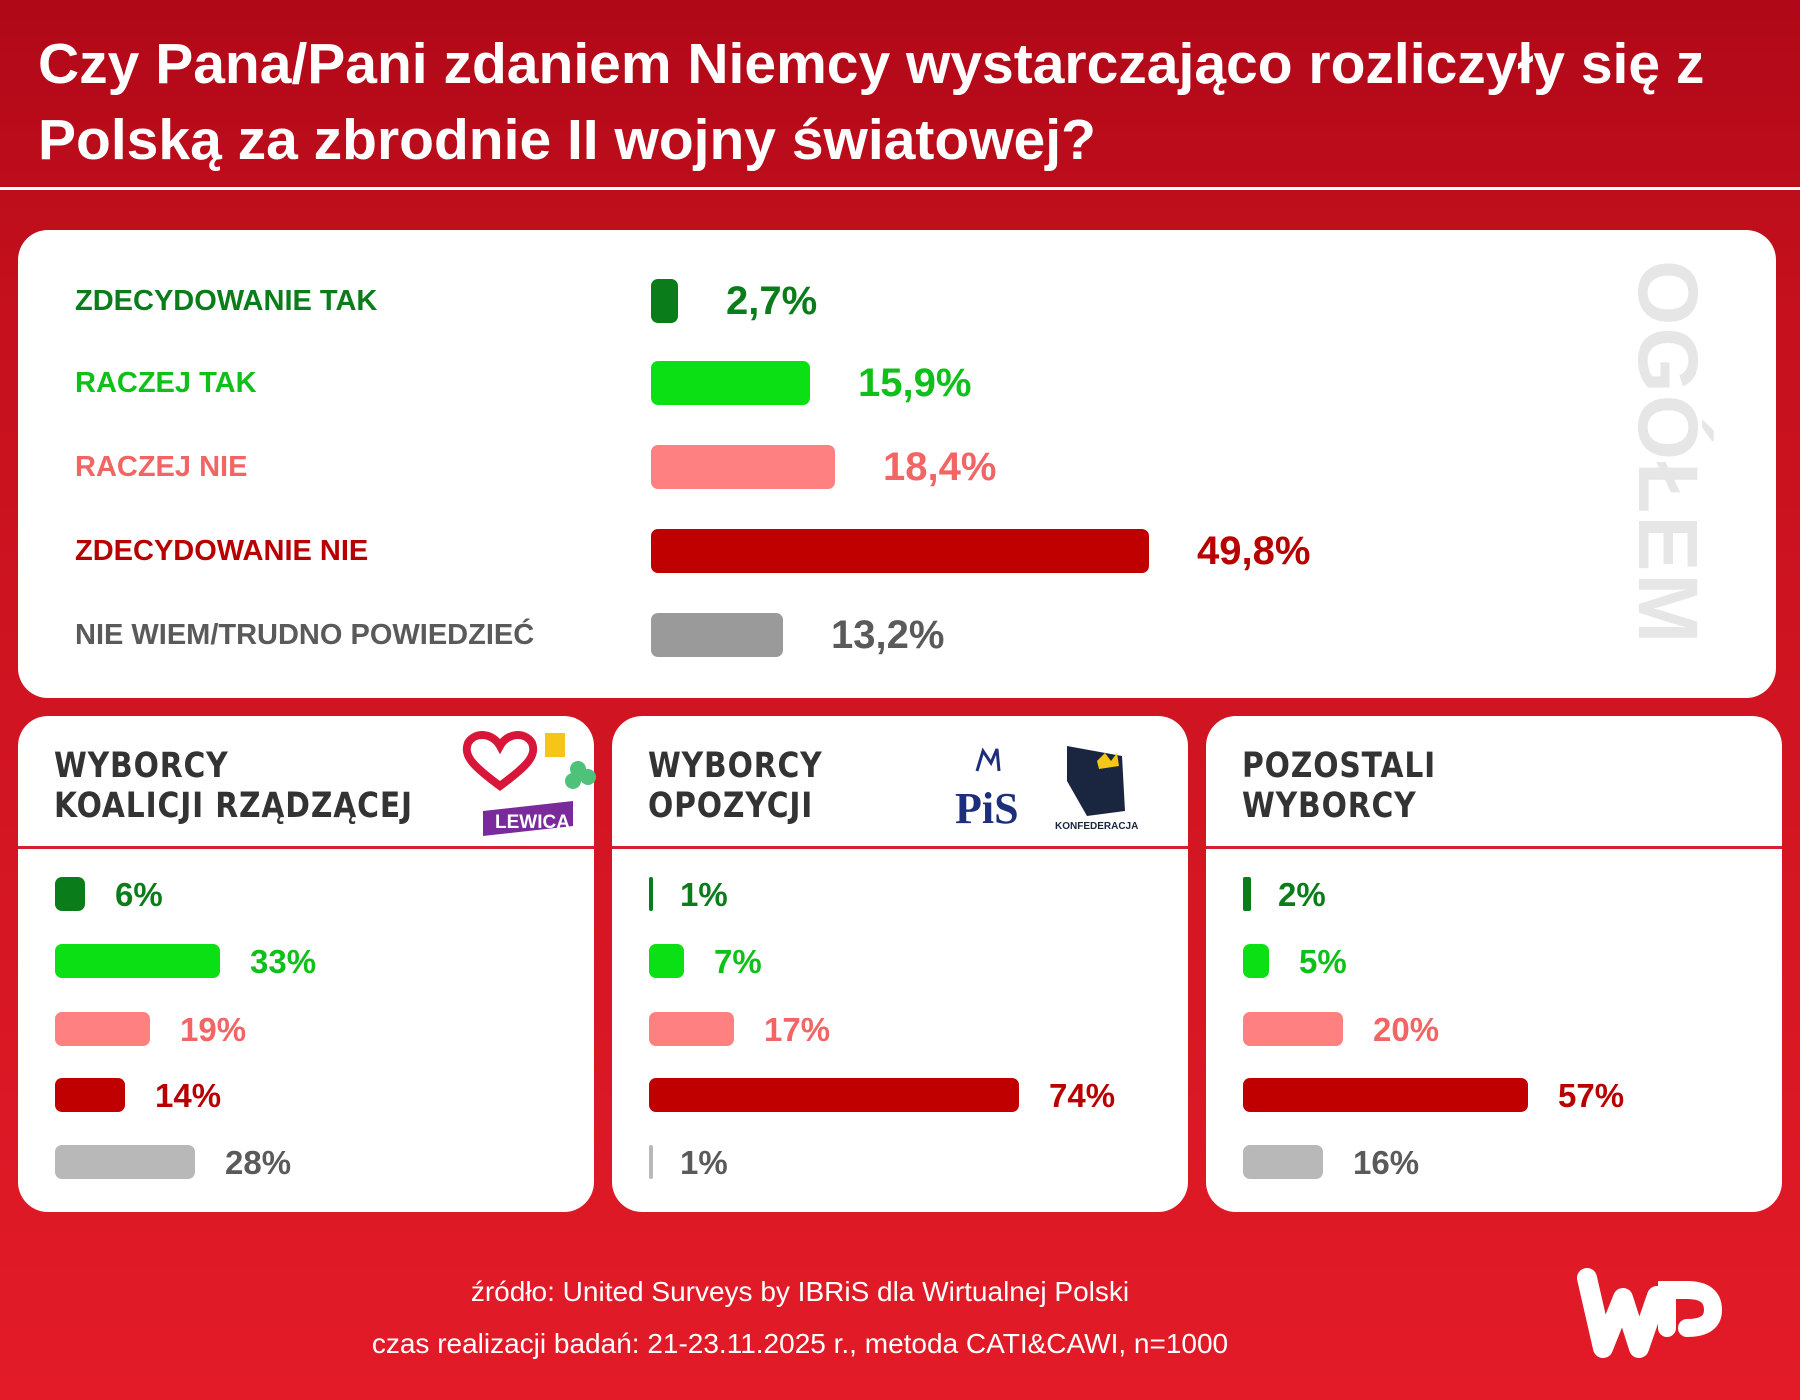 This screenshot has width=1800, height=1400. I want to click on value-label: 28%, so click(258, 1162).